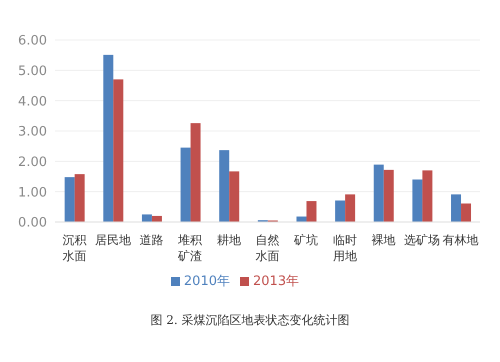  I want to click on x-tick-label: 道路, so click(152, 240).